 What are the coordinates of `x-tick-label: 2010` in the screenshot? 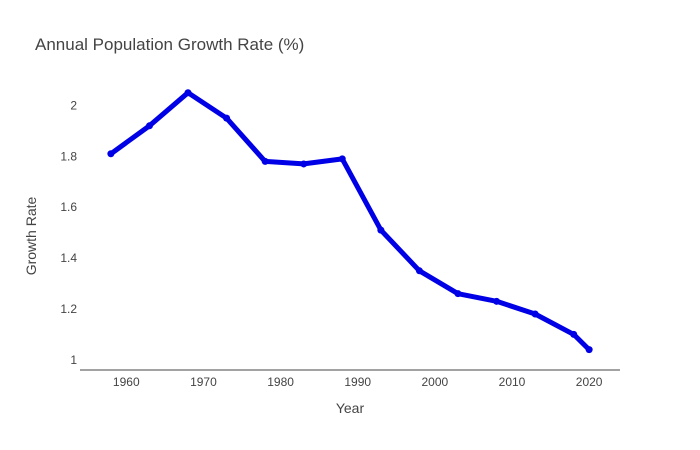 It's located at (512, 382).